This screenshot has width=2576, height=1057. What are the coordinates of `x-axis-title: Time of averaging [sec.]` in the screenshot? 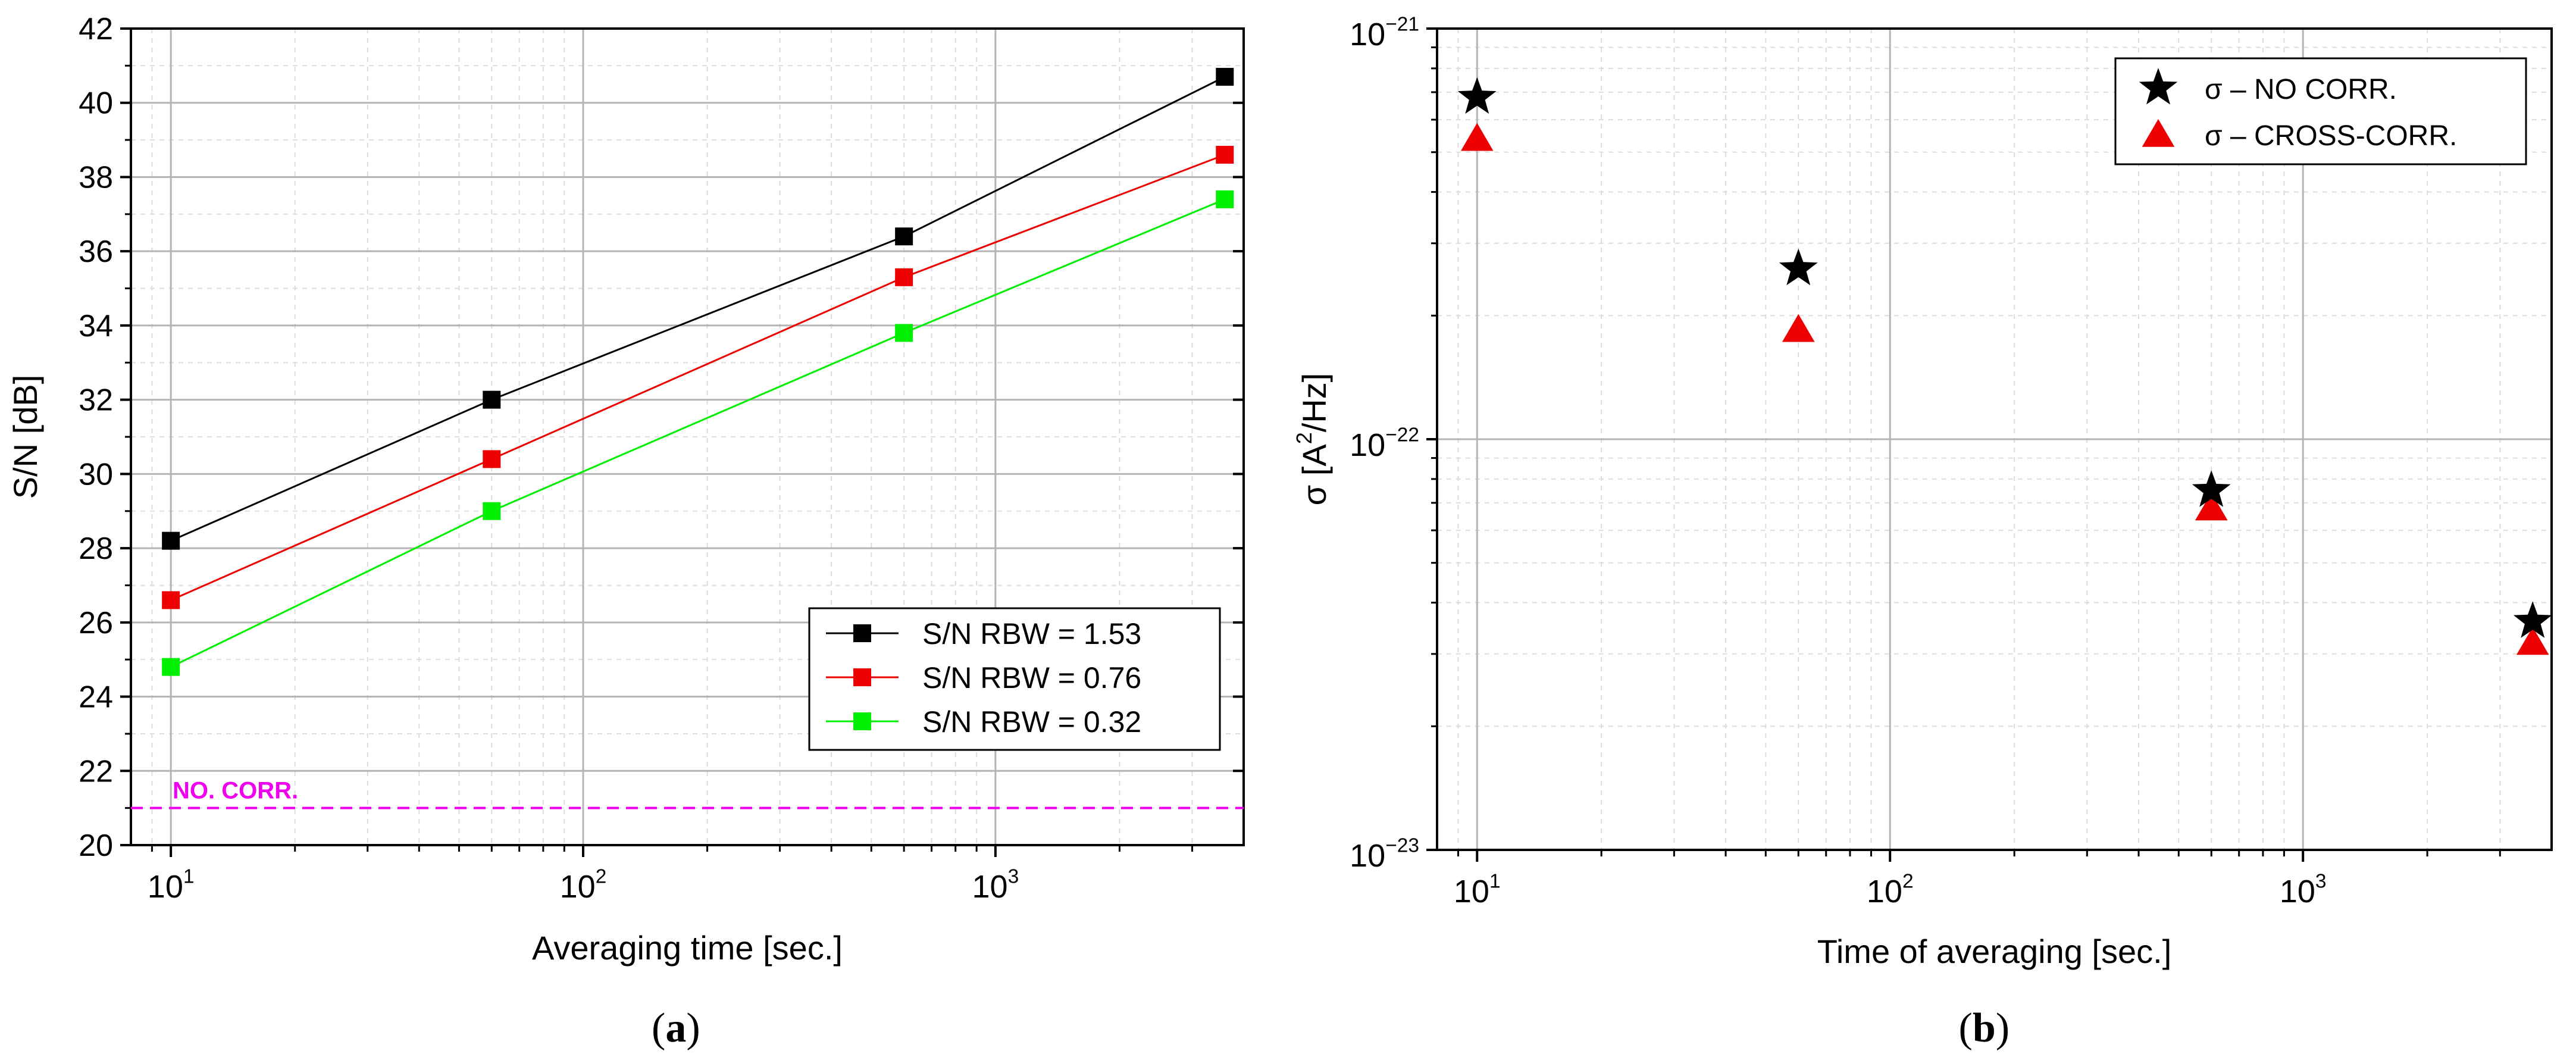 It's located at (1994, 952).